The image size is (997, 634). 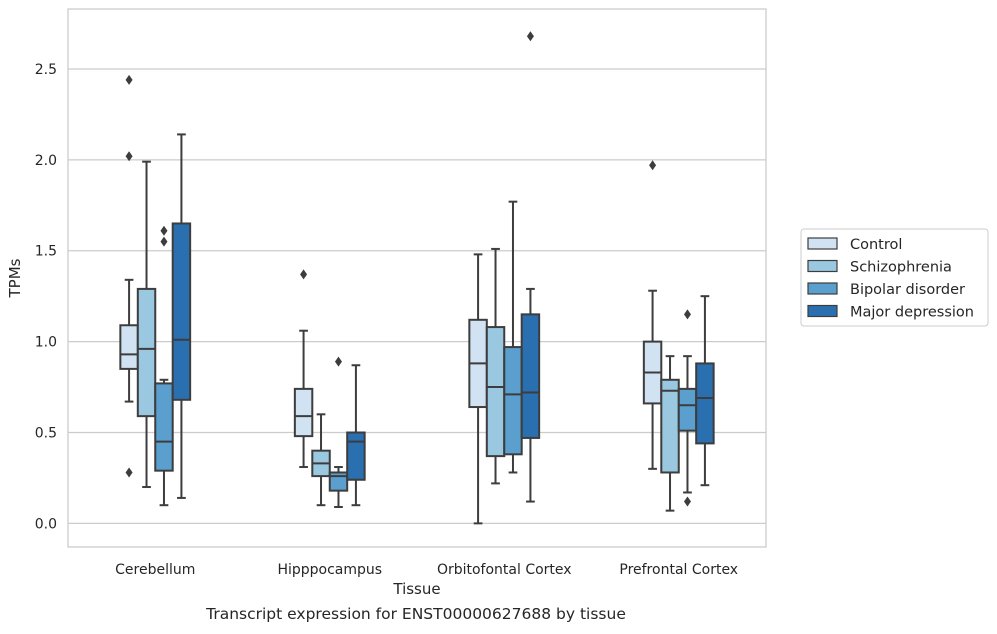 What do you see at coordinates (46, 252) in the screenshot?
I see `y-tick-label: 1.5` at bounding box center [46, 252].